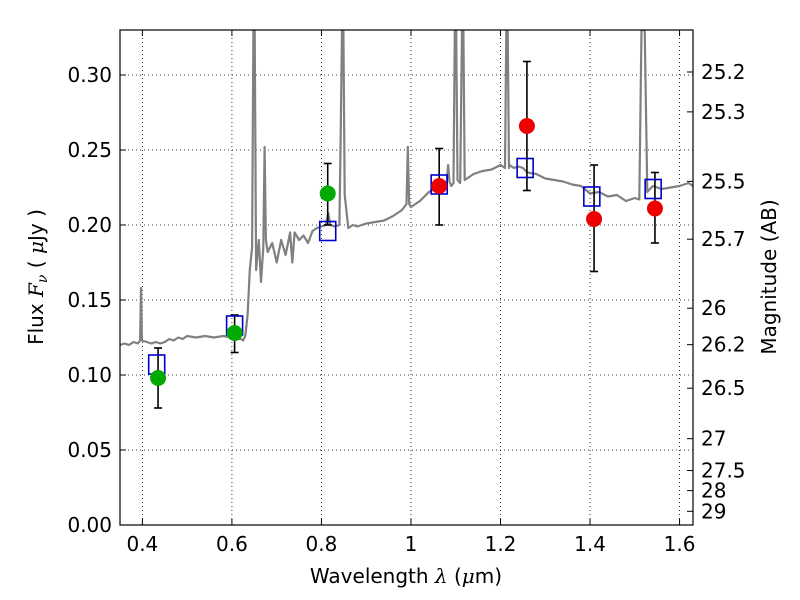  What do you see at coordinates (411, 544) in the screenshot?
I see `x-tick-label: 1` at bounding box center [411, 544].